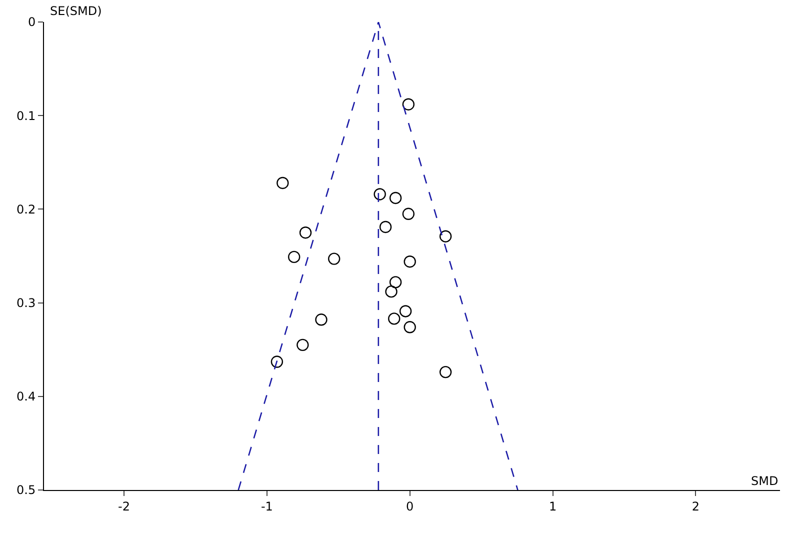 The width and height of the screenshot is (800, 533). Describe the element at coordinates (76, 11) in the screenshot. I see `y-axis-title: SE(SMD)` at that location.